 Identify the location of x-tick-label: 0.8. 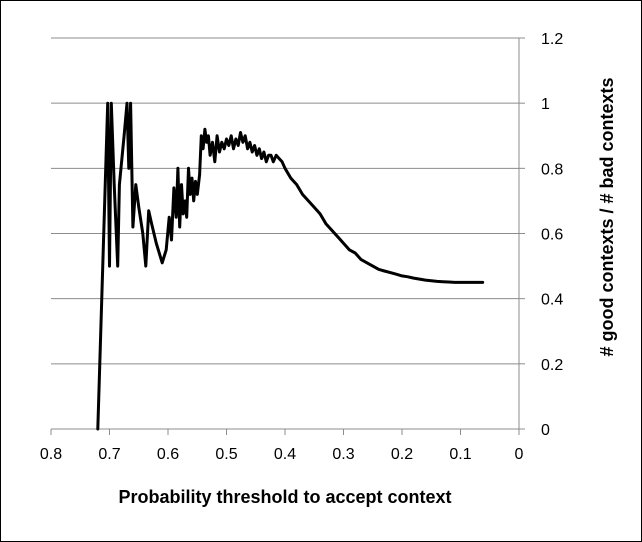
(51, 454).